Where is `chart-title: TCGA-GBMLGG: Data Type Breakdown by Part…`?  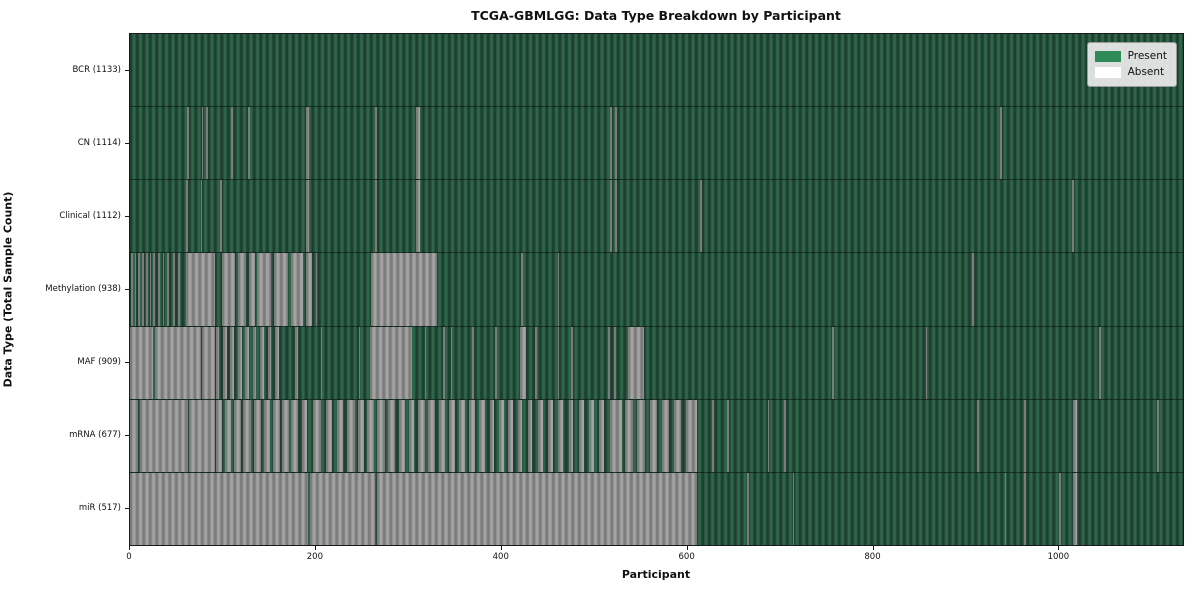 chart-title: TCGA-GBMLGG: Data Type Breakdown by Part… is located at coordinates (656, 15).